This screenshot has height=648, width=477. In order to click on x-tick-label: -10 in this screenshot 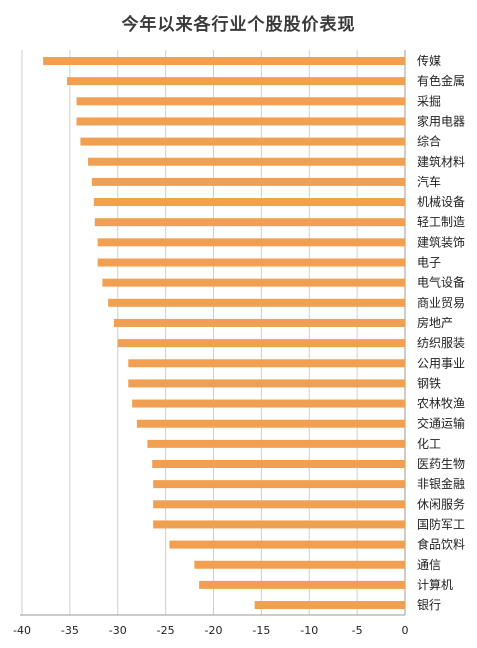, I will do `click(309, 630)`.